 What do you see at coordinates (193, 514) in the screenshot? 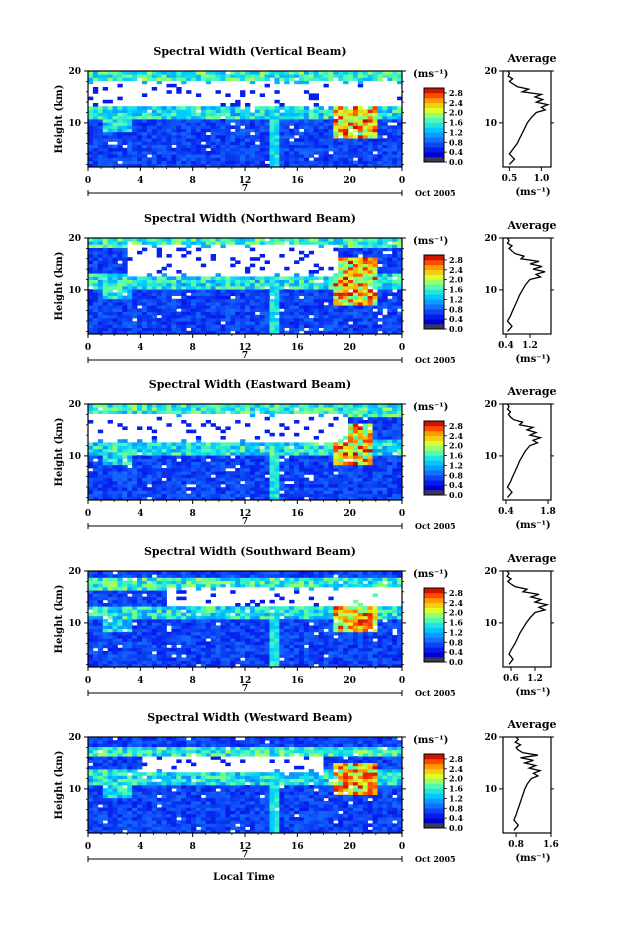
I see `x-tick-label: 8` at bounding box center [193, 514].